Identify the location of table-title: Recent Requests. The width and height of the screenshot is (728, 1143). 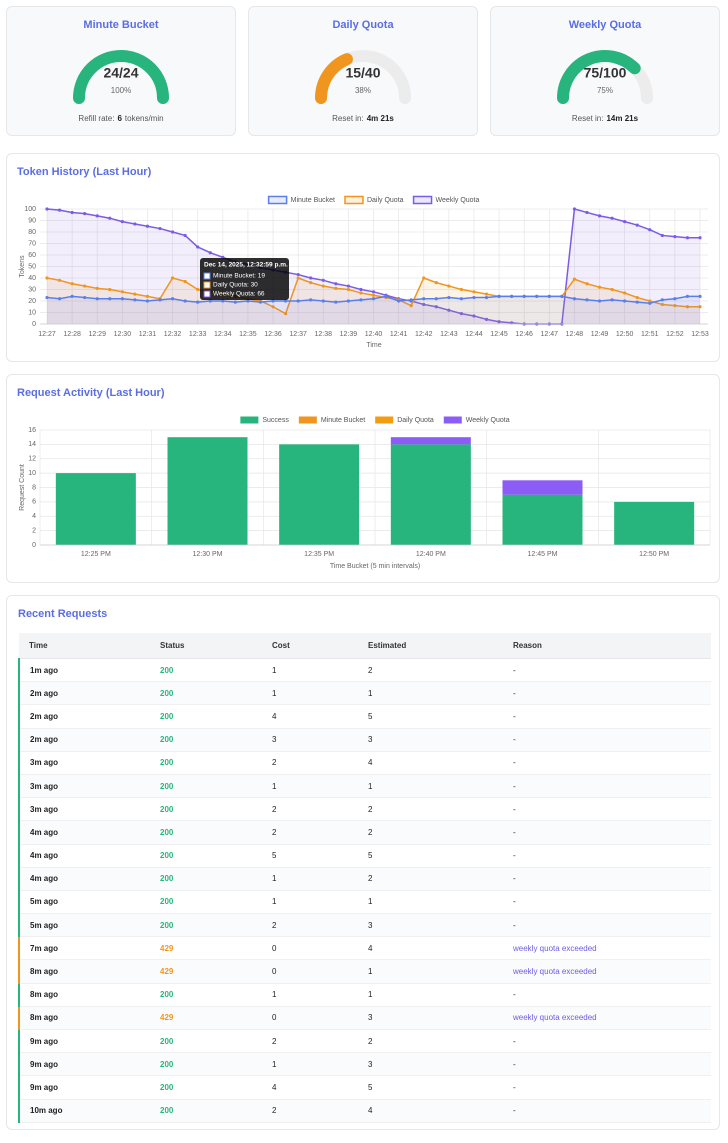
(63, 614).